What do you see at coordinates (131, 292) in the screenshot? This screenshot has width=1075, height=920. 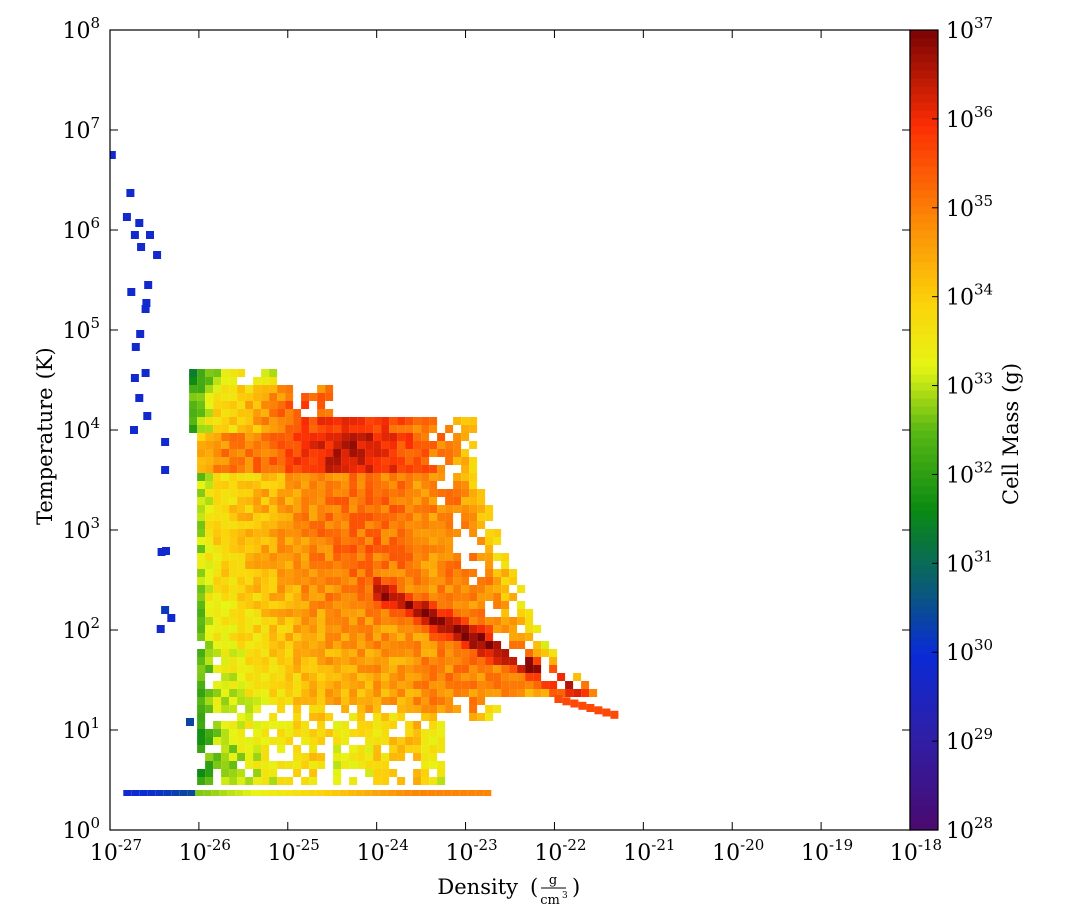 I see `outlier-point` at bounding box center [131, 292].